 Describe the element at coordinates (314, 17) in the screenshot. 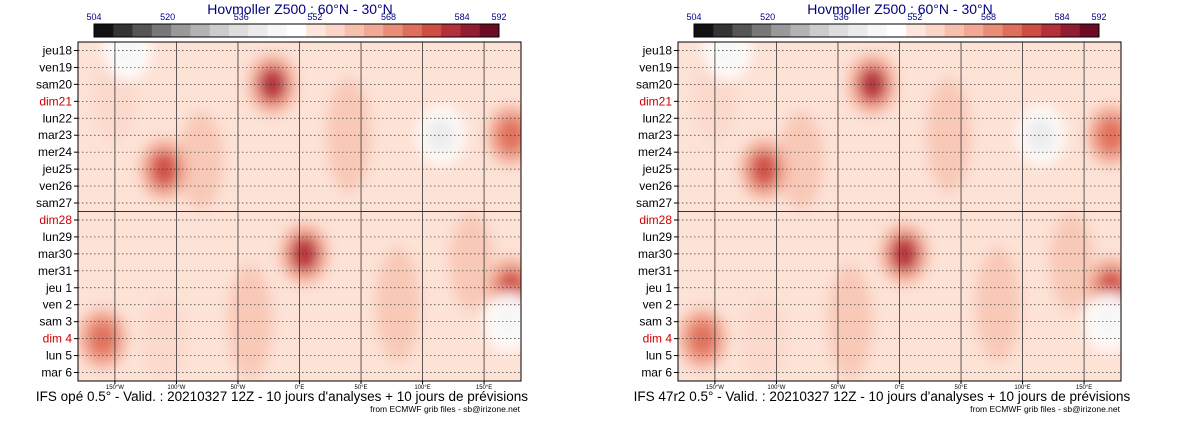

I see `colorbar-tick-label: 552` at that location.